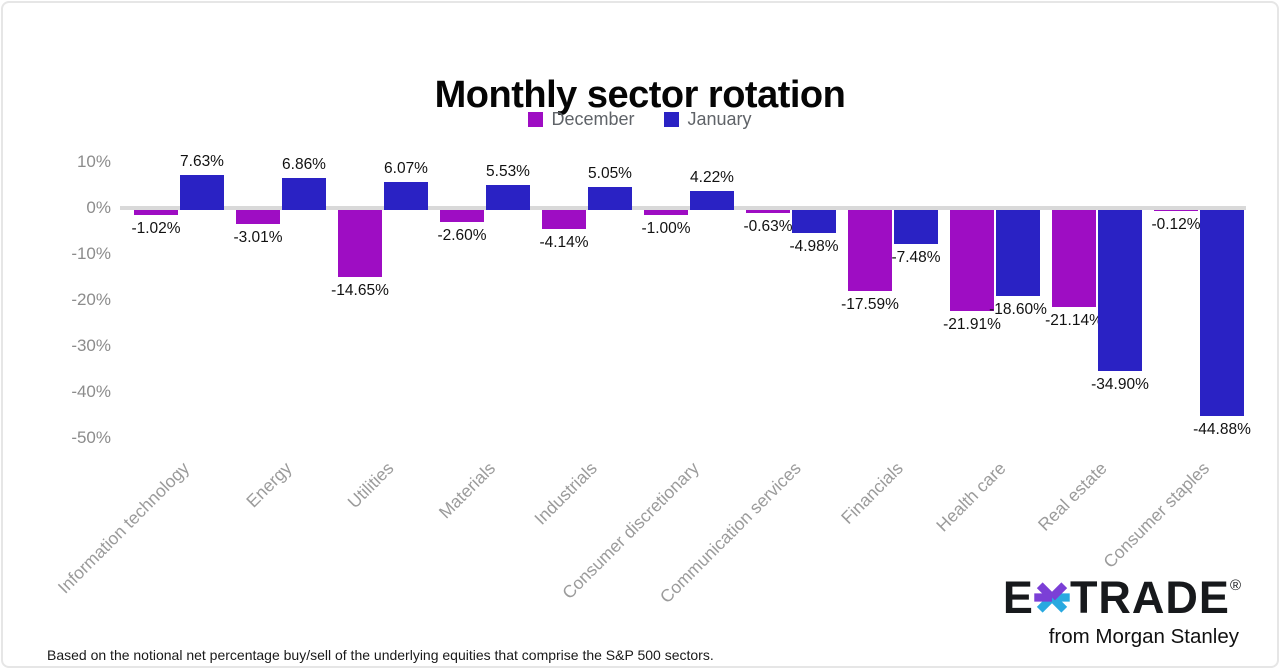 The height and width of the screenshot is (669, 1280). Describe the element at coordinates (91, 345) in the screenshot. I see `y-axis-tick: -30%` at that location.